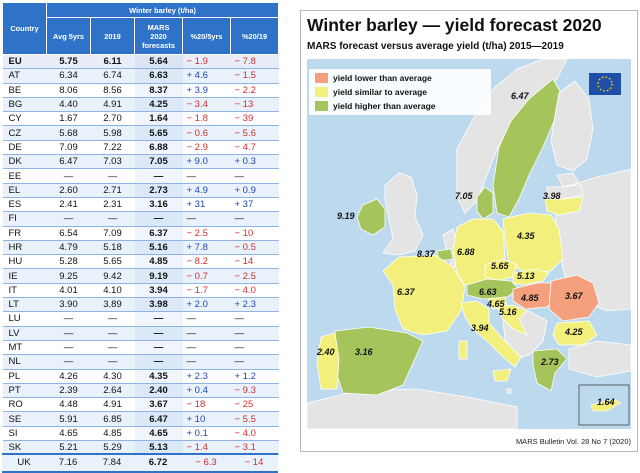 The image size is (640, 473). Describe the element at coordinates (606, 402) in the screenshot. I see `label-cy: 1.64` at that location.